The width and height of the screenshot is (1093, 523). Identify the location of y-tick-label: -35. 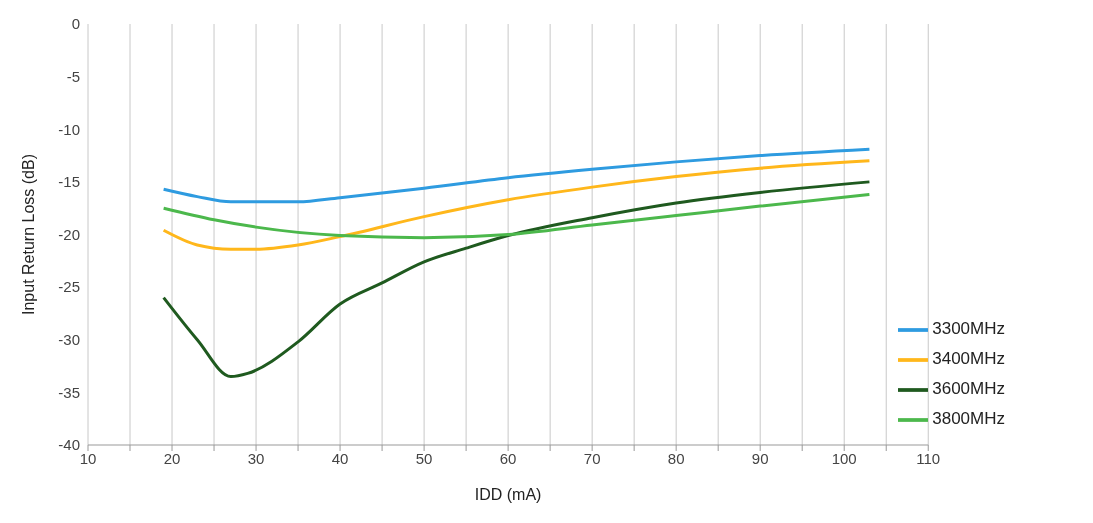
(69, 392).